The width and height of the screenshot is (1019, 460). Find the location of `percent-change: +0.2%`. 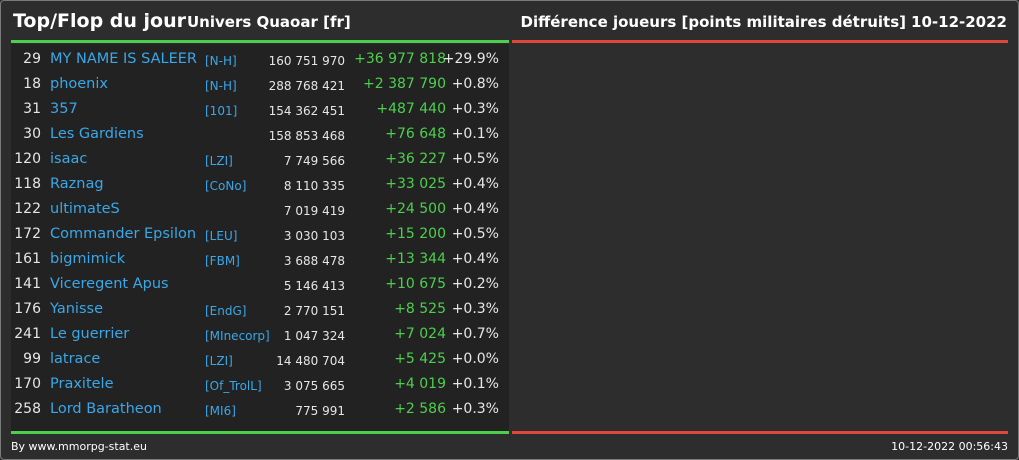

percent-change: +0.2% is located at coordinates (475, 284).